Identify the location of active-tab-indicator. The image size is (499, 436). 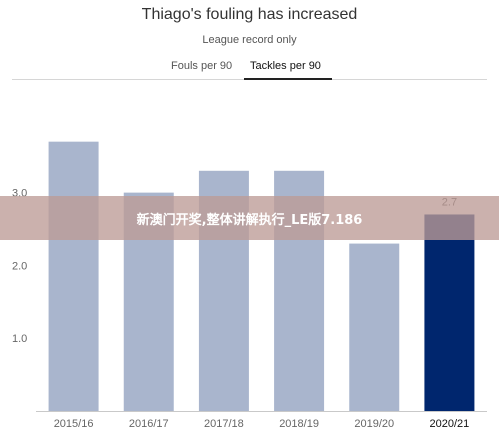
(288, 79).